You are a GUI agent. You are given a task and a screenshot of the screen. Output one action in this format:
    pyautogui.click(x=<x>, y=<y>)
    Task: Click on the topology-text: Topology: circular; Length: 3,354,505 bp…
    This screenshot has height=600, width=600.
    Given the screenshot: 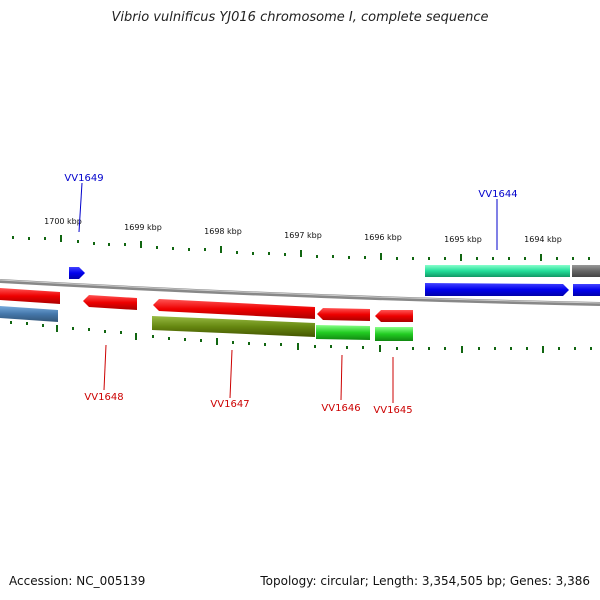 What is the action you would take?
    pyautogui.click(x=425, y=581)
    